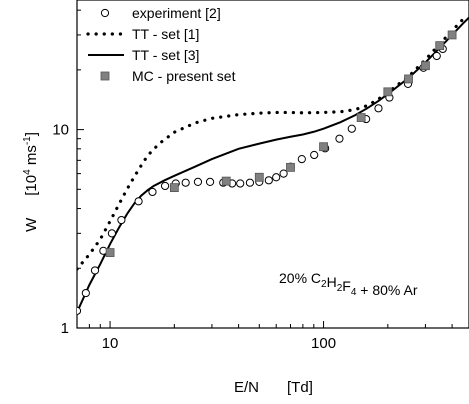 This screenshot has width=469, height=404. I want to click on annotation-text: + 80% Ar, so click(386, 290).